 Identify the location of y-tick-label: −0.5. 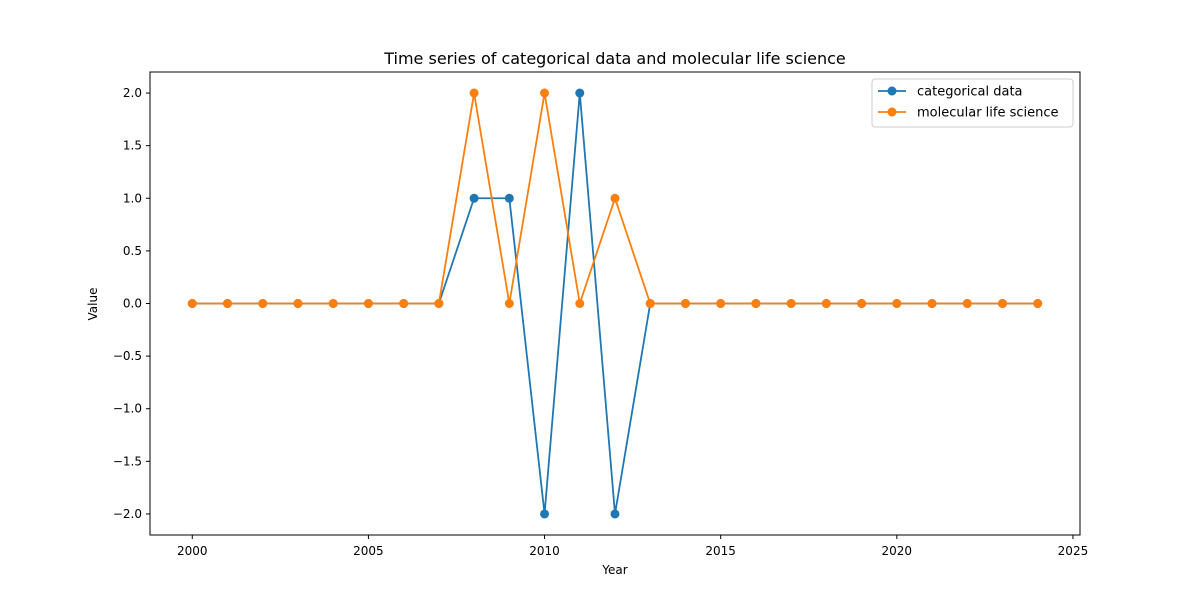
(127, 356).